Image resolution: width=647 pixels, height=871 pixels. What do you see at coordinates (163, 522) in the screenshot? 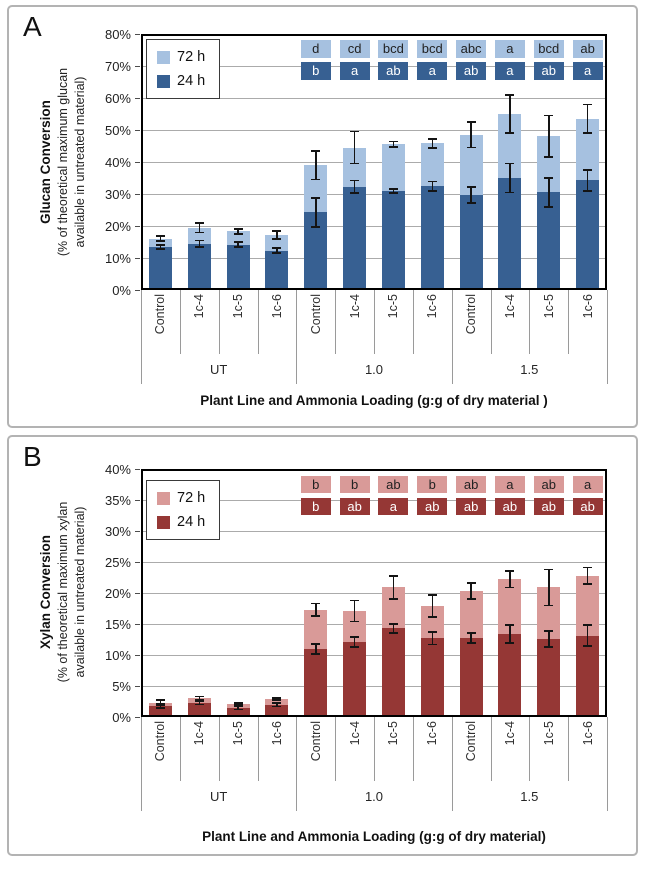
I see `legend-swatch-24h-icon` at bounding box center [163, 522].